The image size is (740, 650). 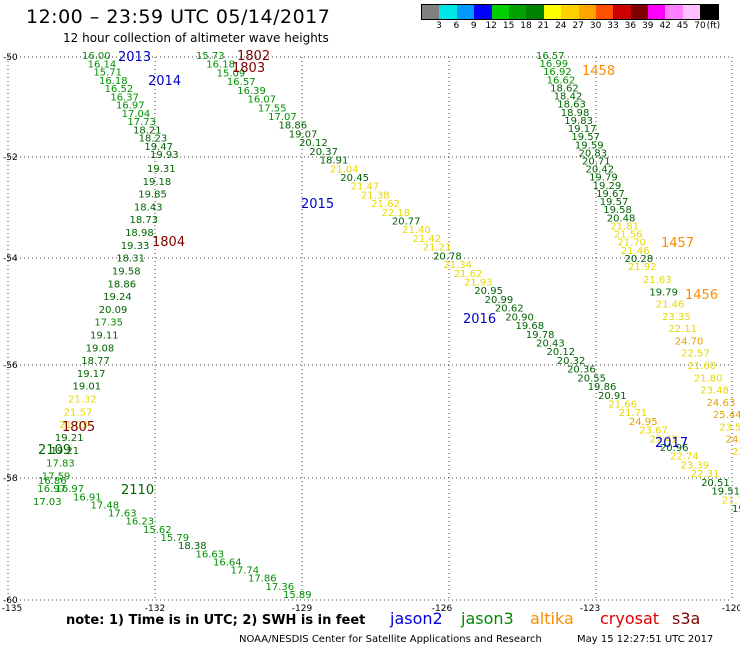 What do you see at coordinates (582, 129) in the screenshot?
I see `track-c-reading: 19.17` at bounding box center [582, 129].